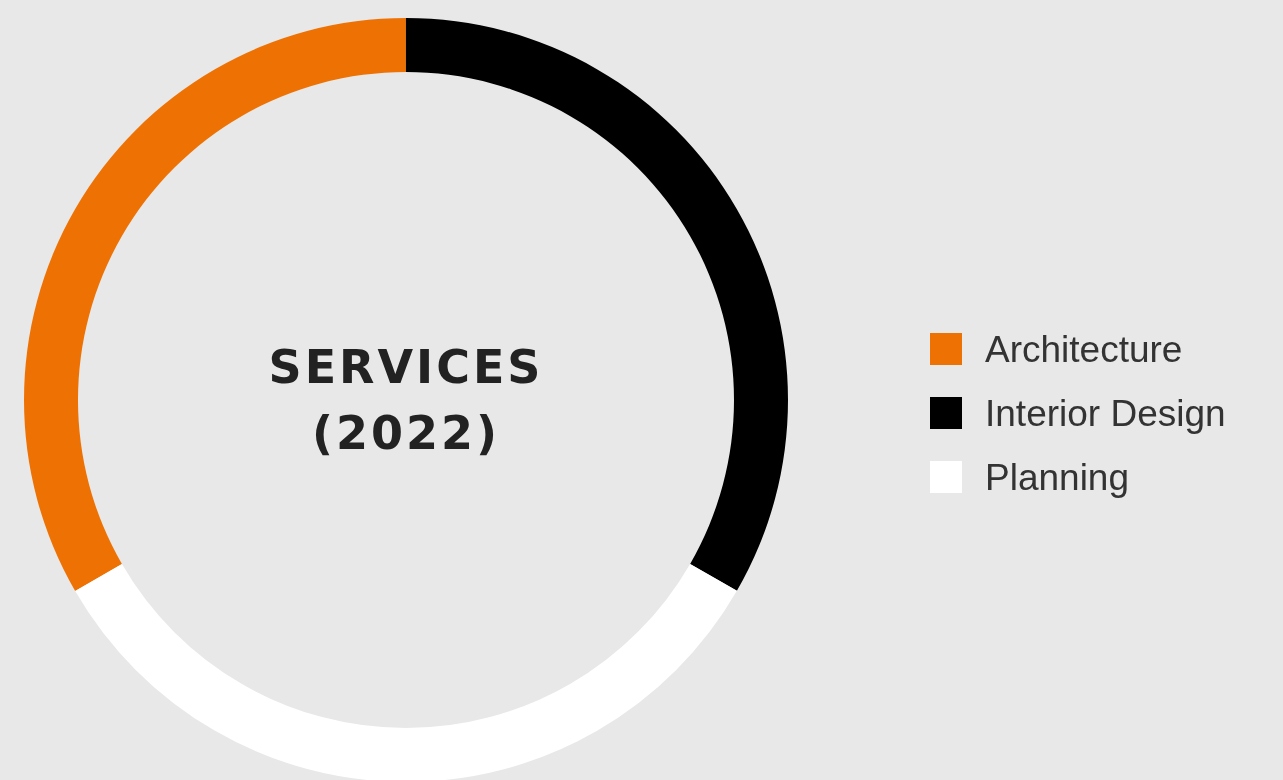  I want to click on donut-slice, so click(406, 671).